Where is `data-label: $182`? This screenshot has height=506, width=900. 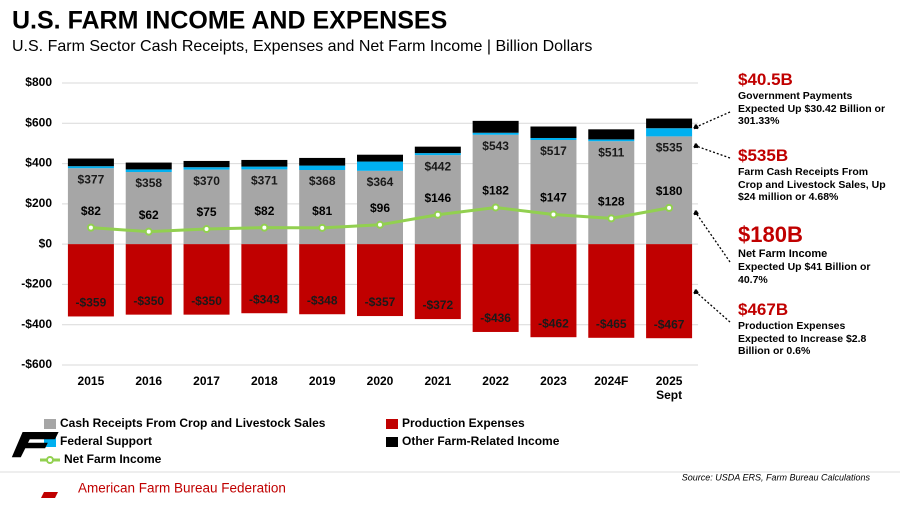
data-label: $182 is located at coordinates (495, 191).